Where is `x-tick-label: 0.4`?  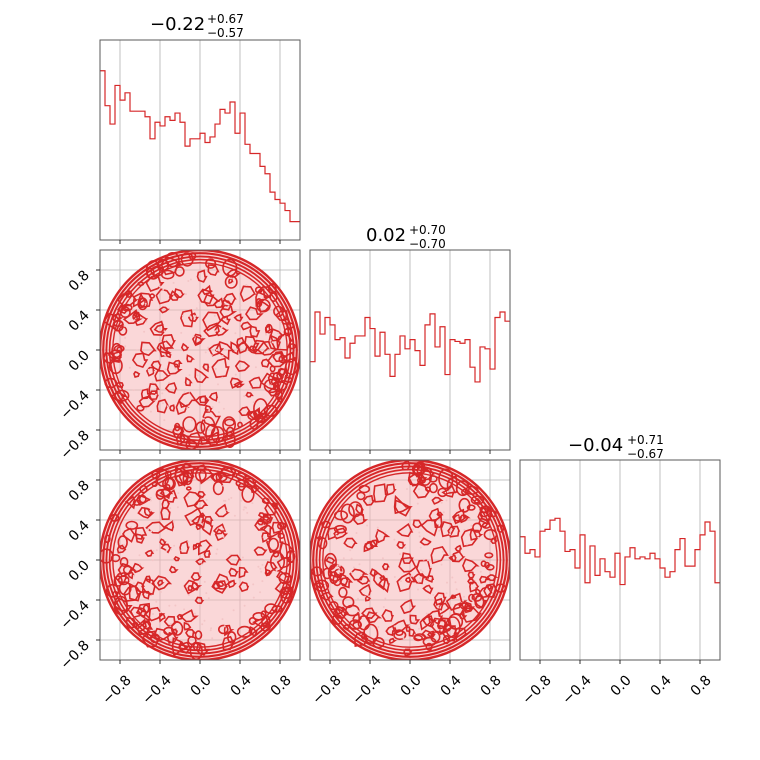
x-tick-label: 0.4 is located at coordinates (661, 685).